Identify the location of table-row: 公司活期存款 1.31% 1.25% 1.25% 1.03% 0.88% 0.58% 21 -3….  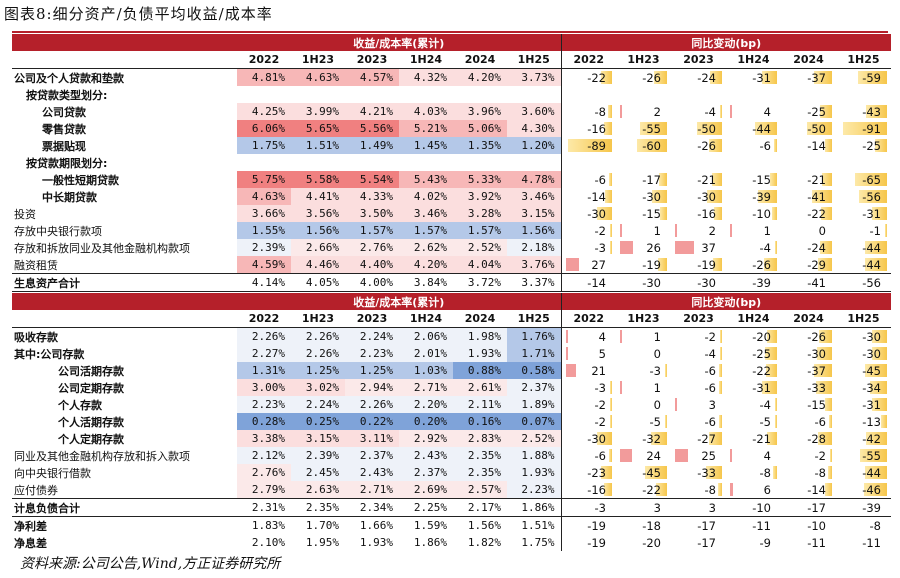
(451, 370).